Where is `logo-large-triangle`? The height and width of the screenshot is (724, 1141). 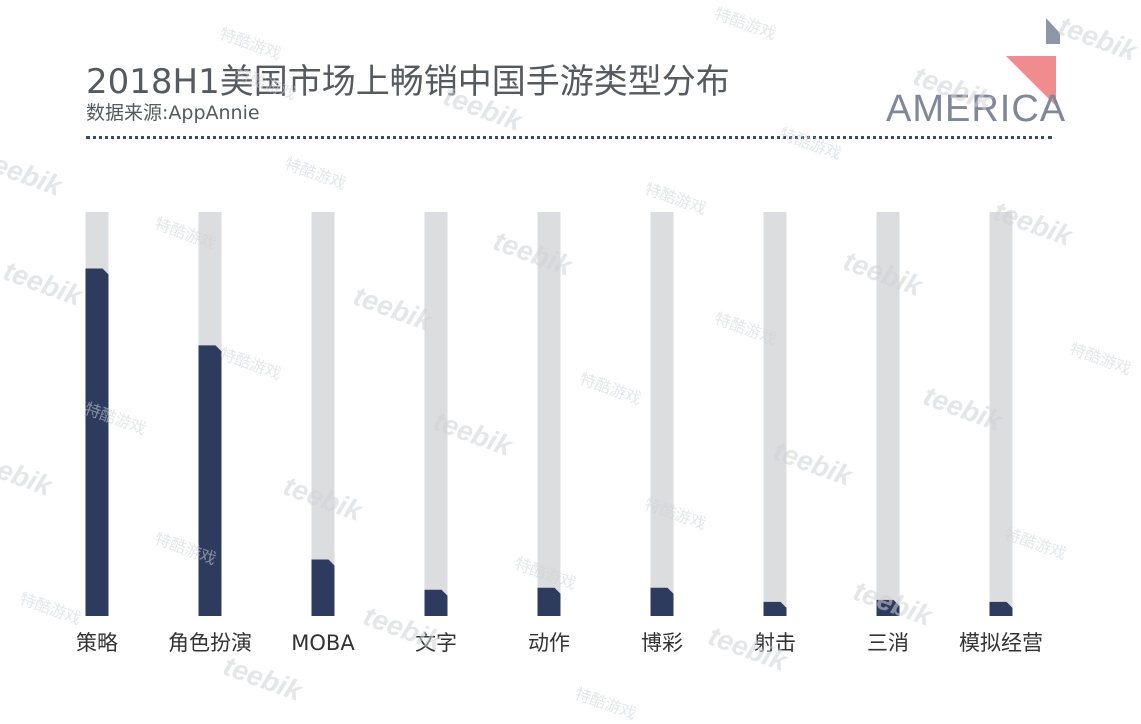
logo-large-triangle is located at coordinates (1031, 81).